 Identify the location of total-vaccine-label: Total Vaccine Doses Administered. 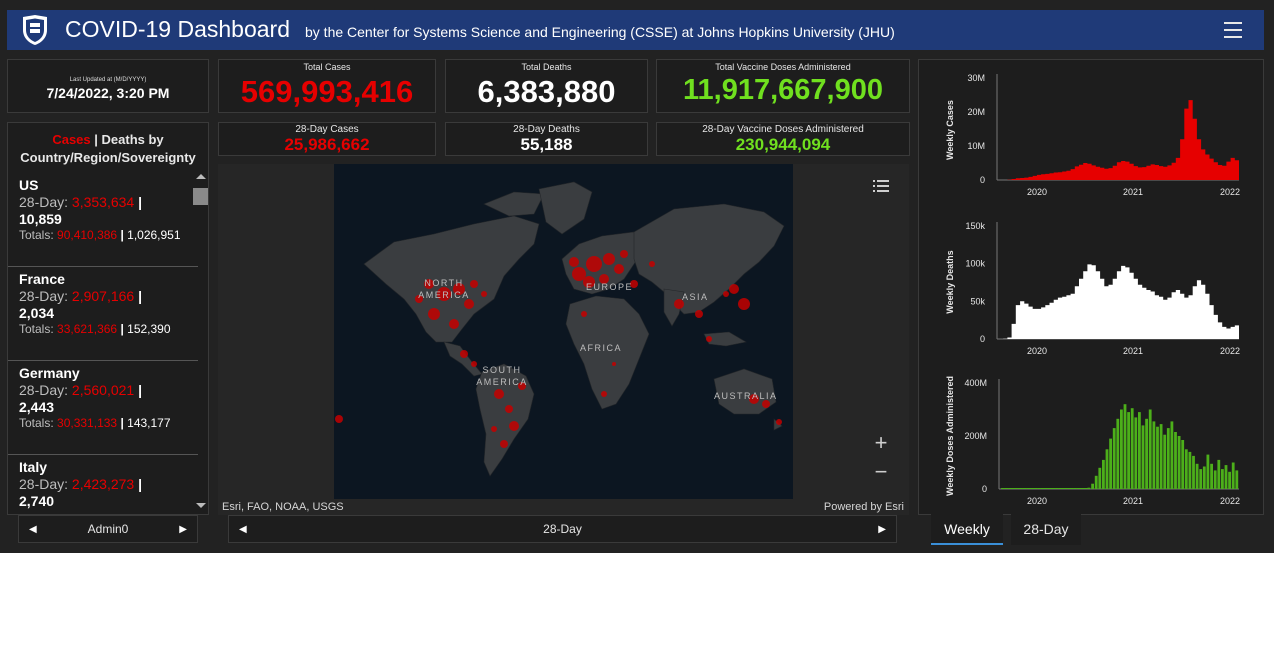
(783, 67).